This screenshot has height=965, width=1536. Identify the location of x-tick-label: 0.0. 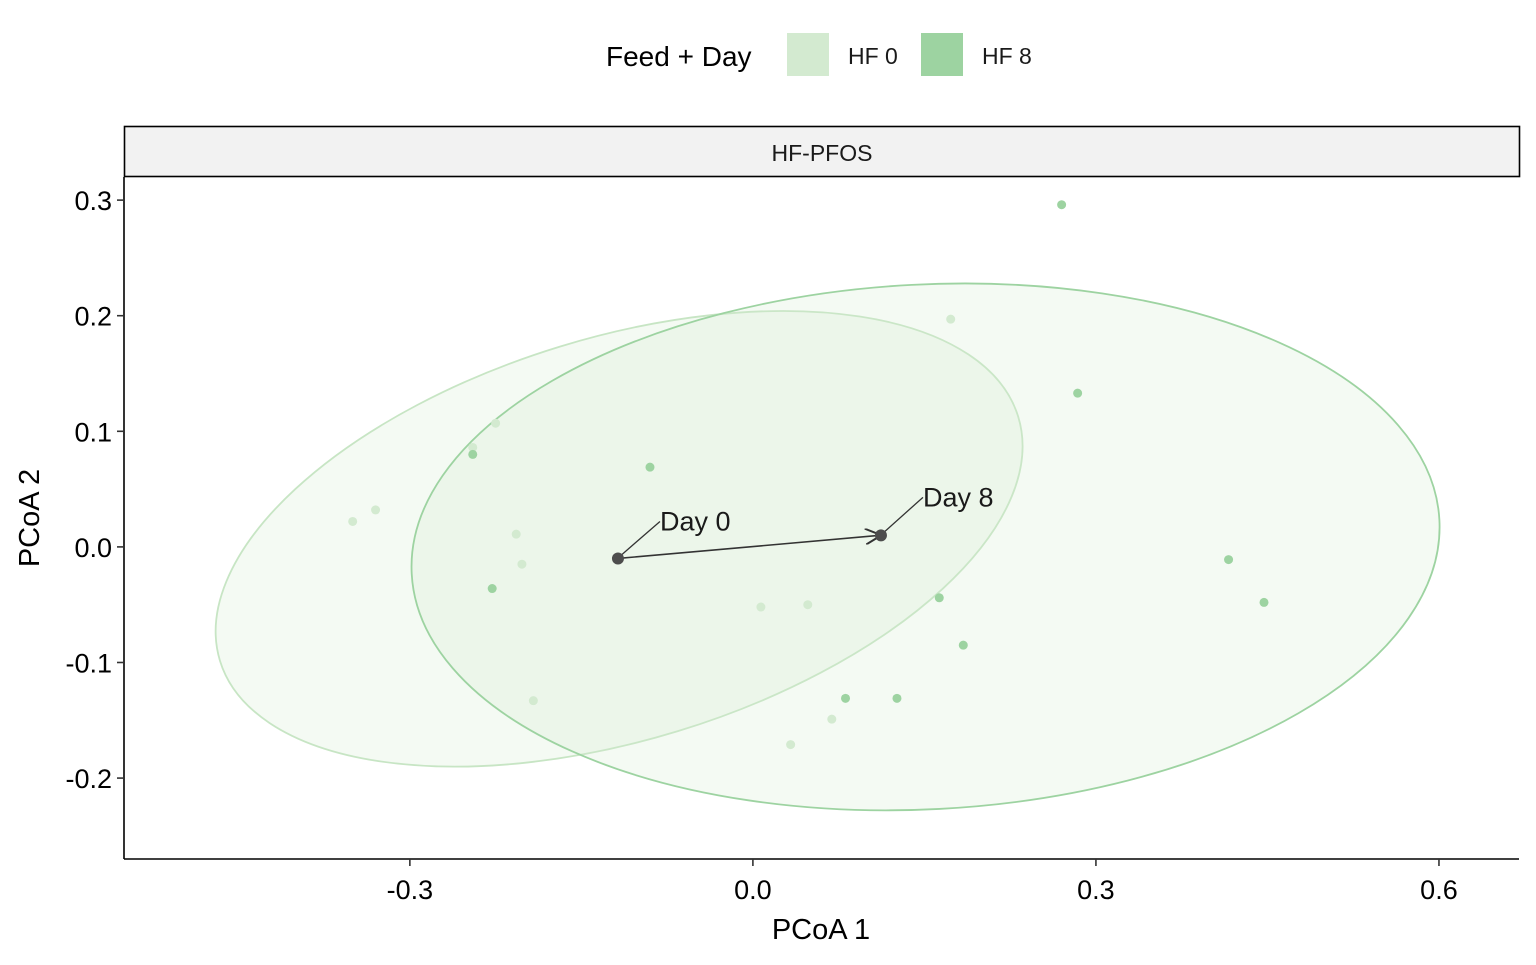
(753, 890).